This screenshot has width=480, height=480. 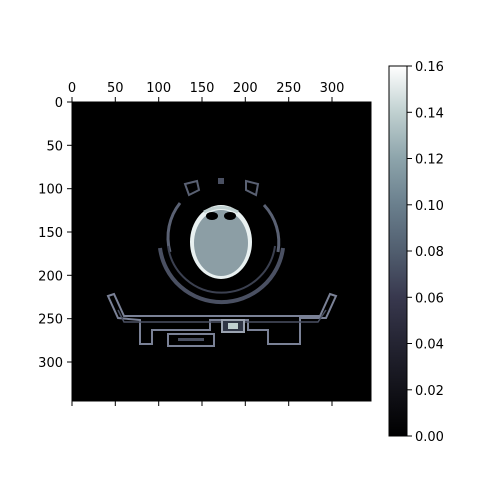 What do you see at coordinates (59, 103) in the screenshot?
I see `y-tick-label: 0` at bounding box center [59, 103].